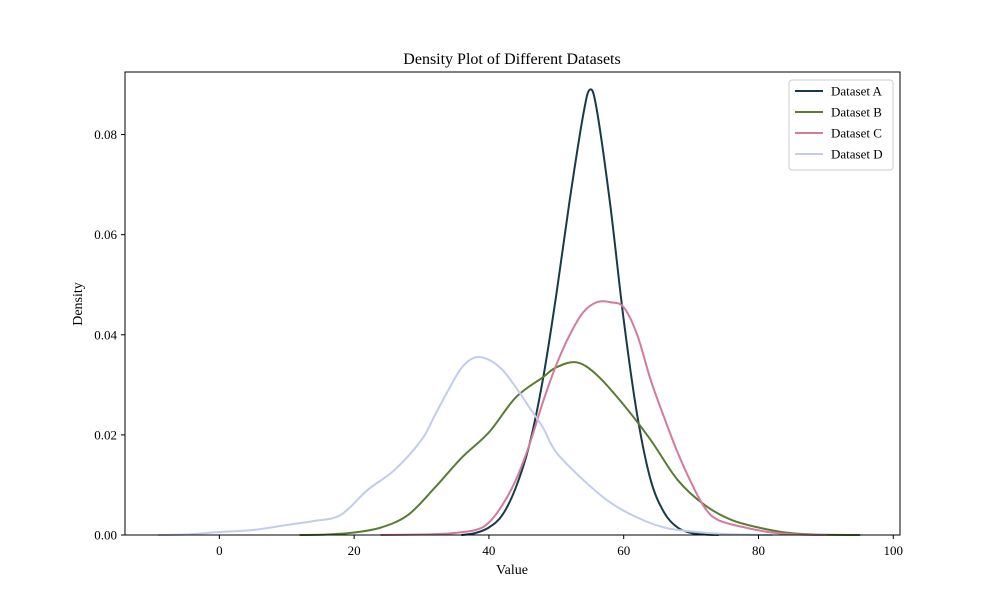 The image size is (1000, 600). I want to click on x-tick-label: 0, so click(219, 550).